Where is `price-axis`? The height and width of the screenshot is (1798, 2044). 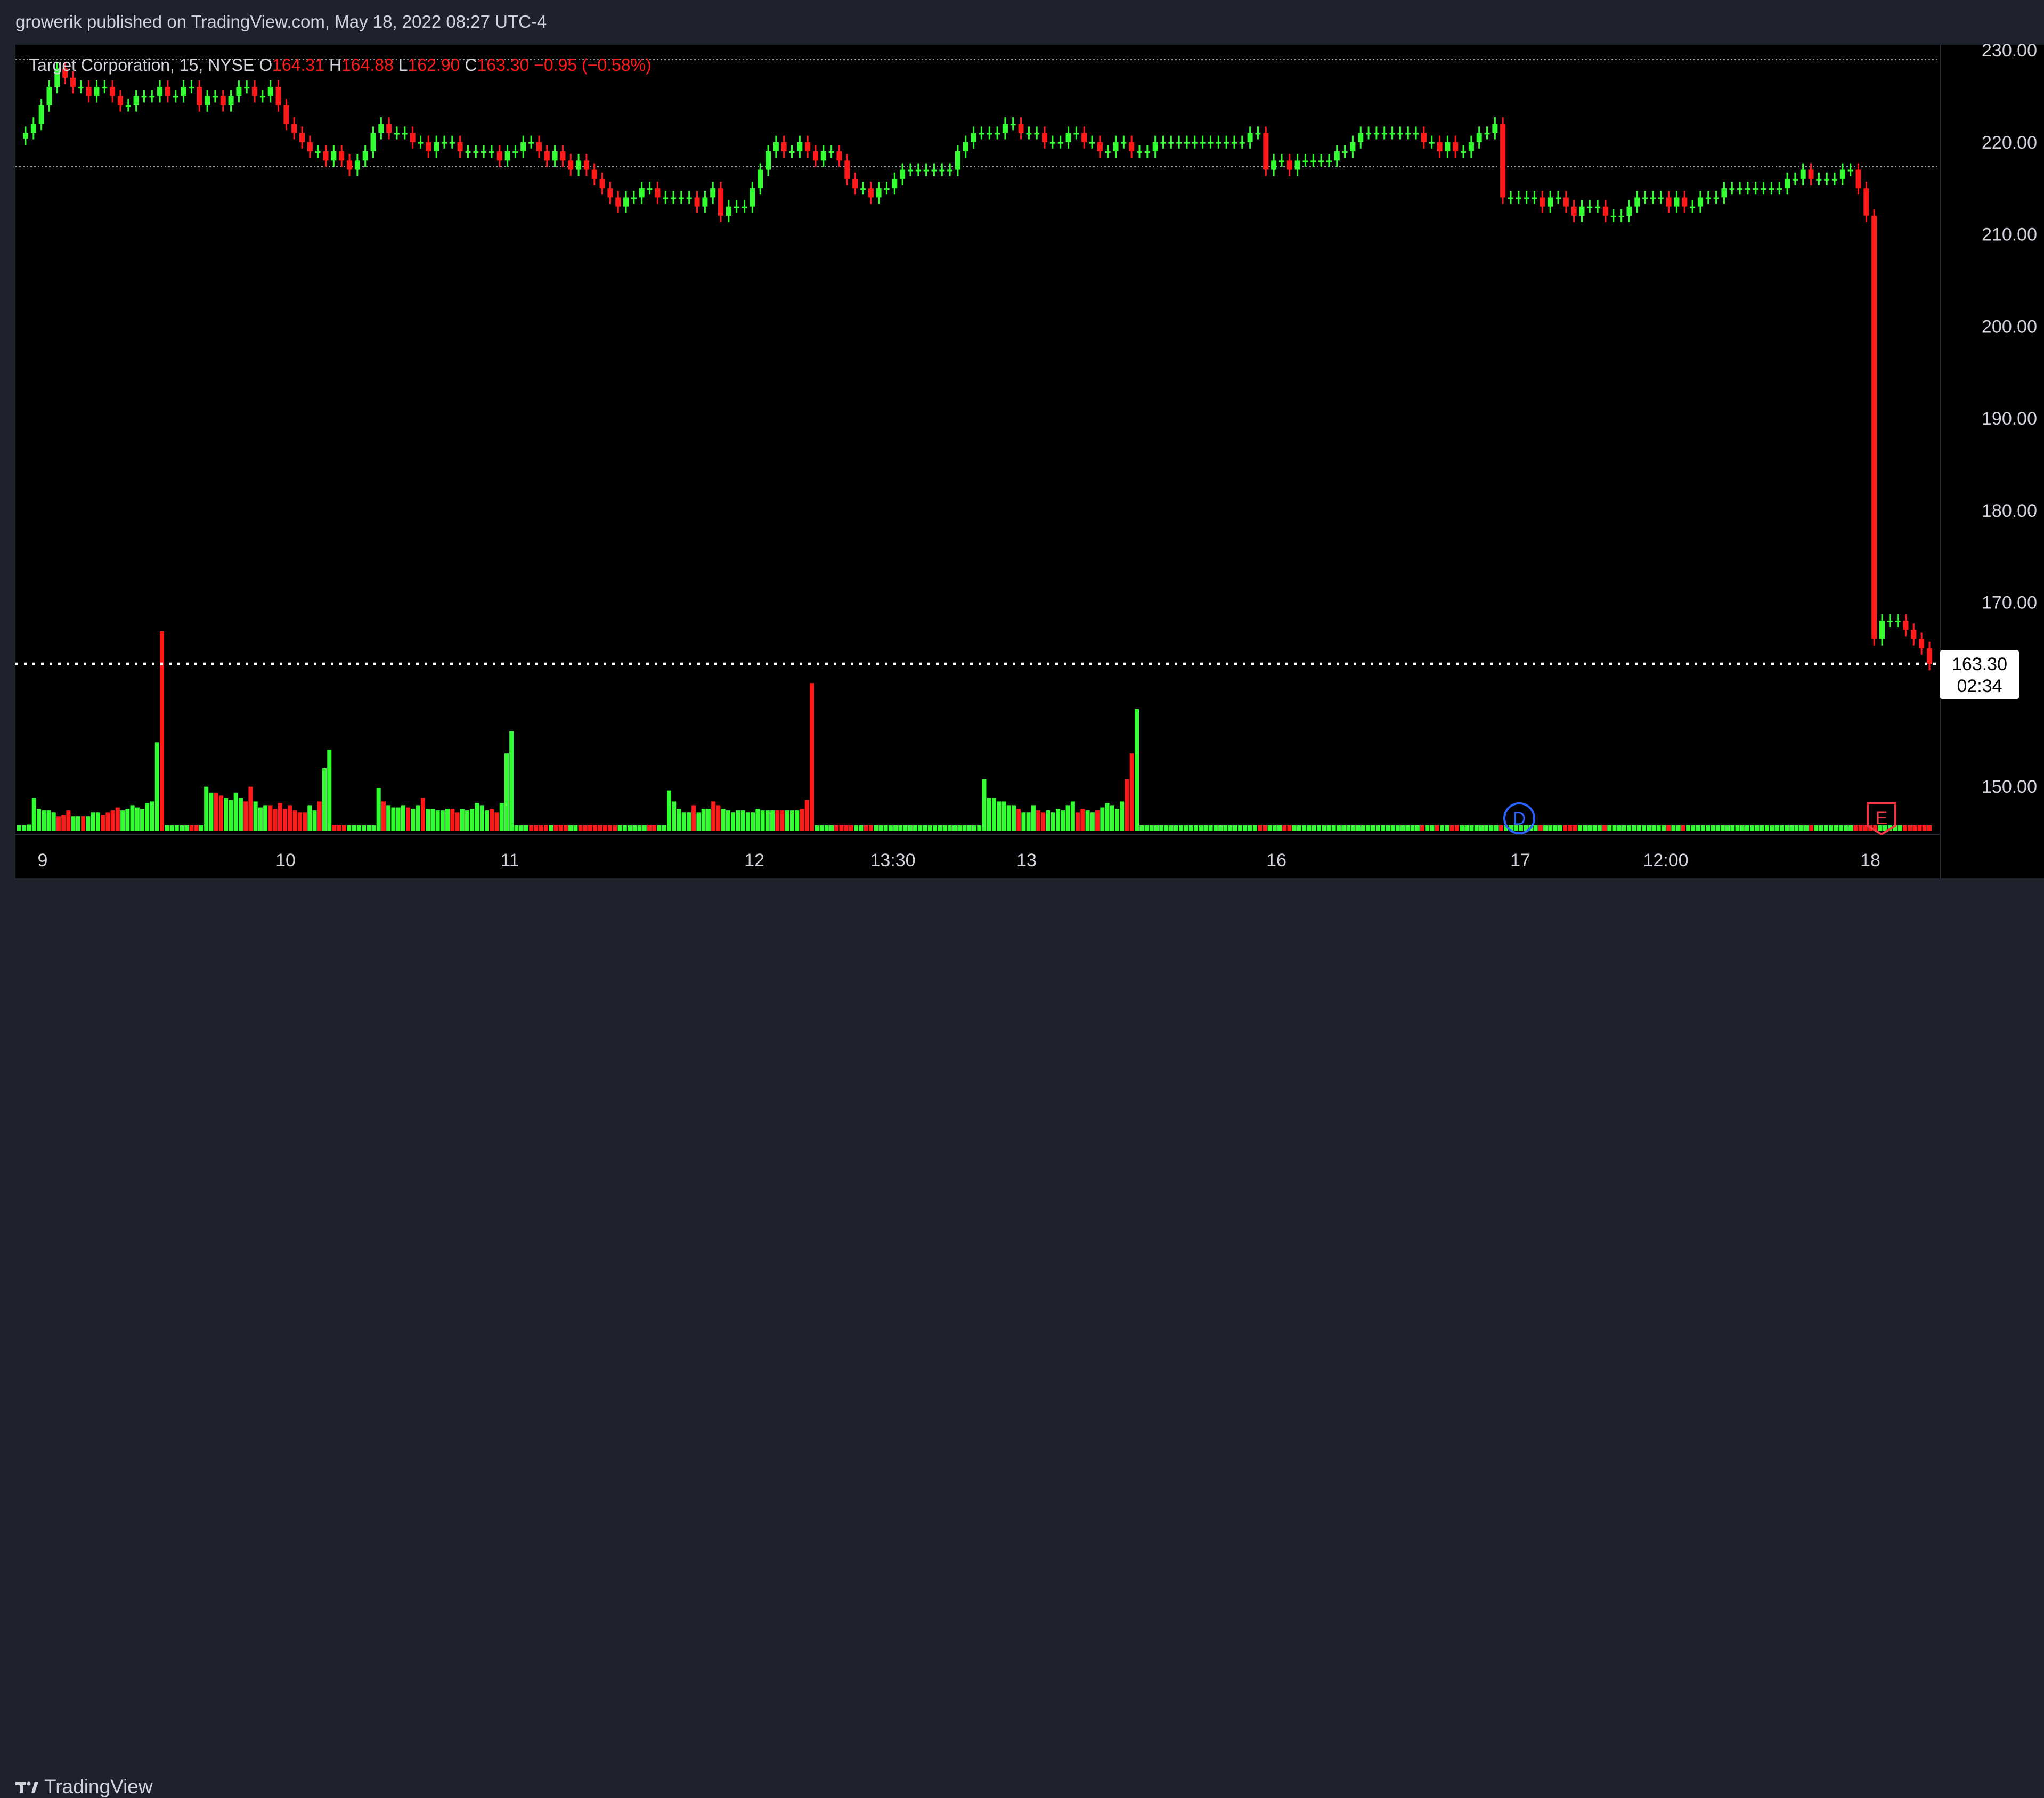
price-axis is located at coordinates (1992, 461).